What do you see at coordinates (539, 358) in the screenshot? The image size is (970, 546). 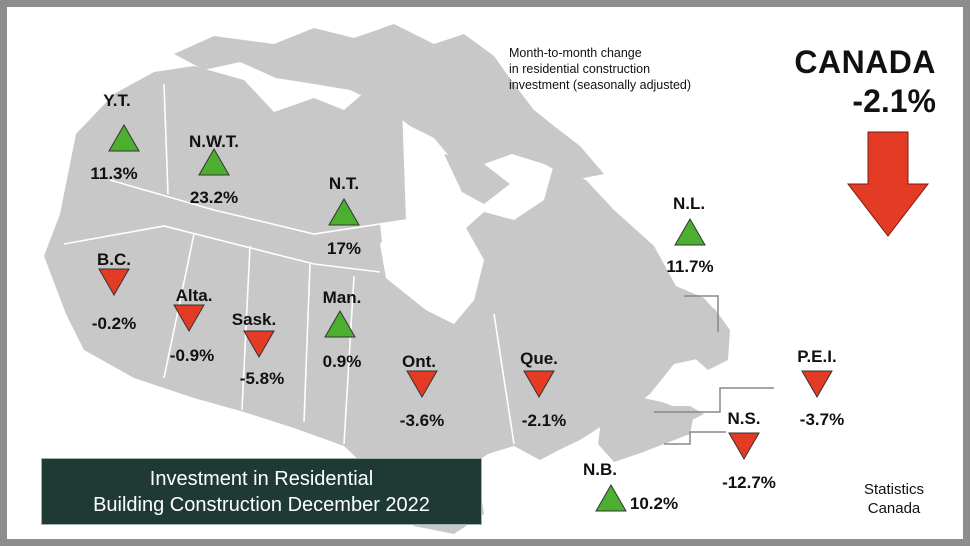 I see `region-name: Que.` at bounding box center [539, 358].